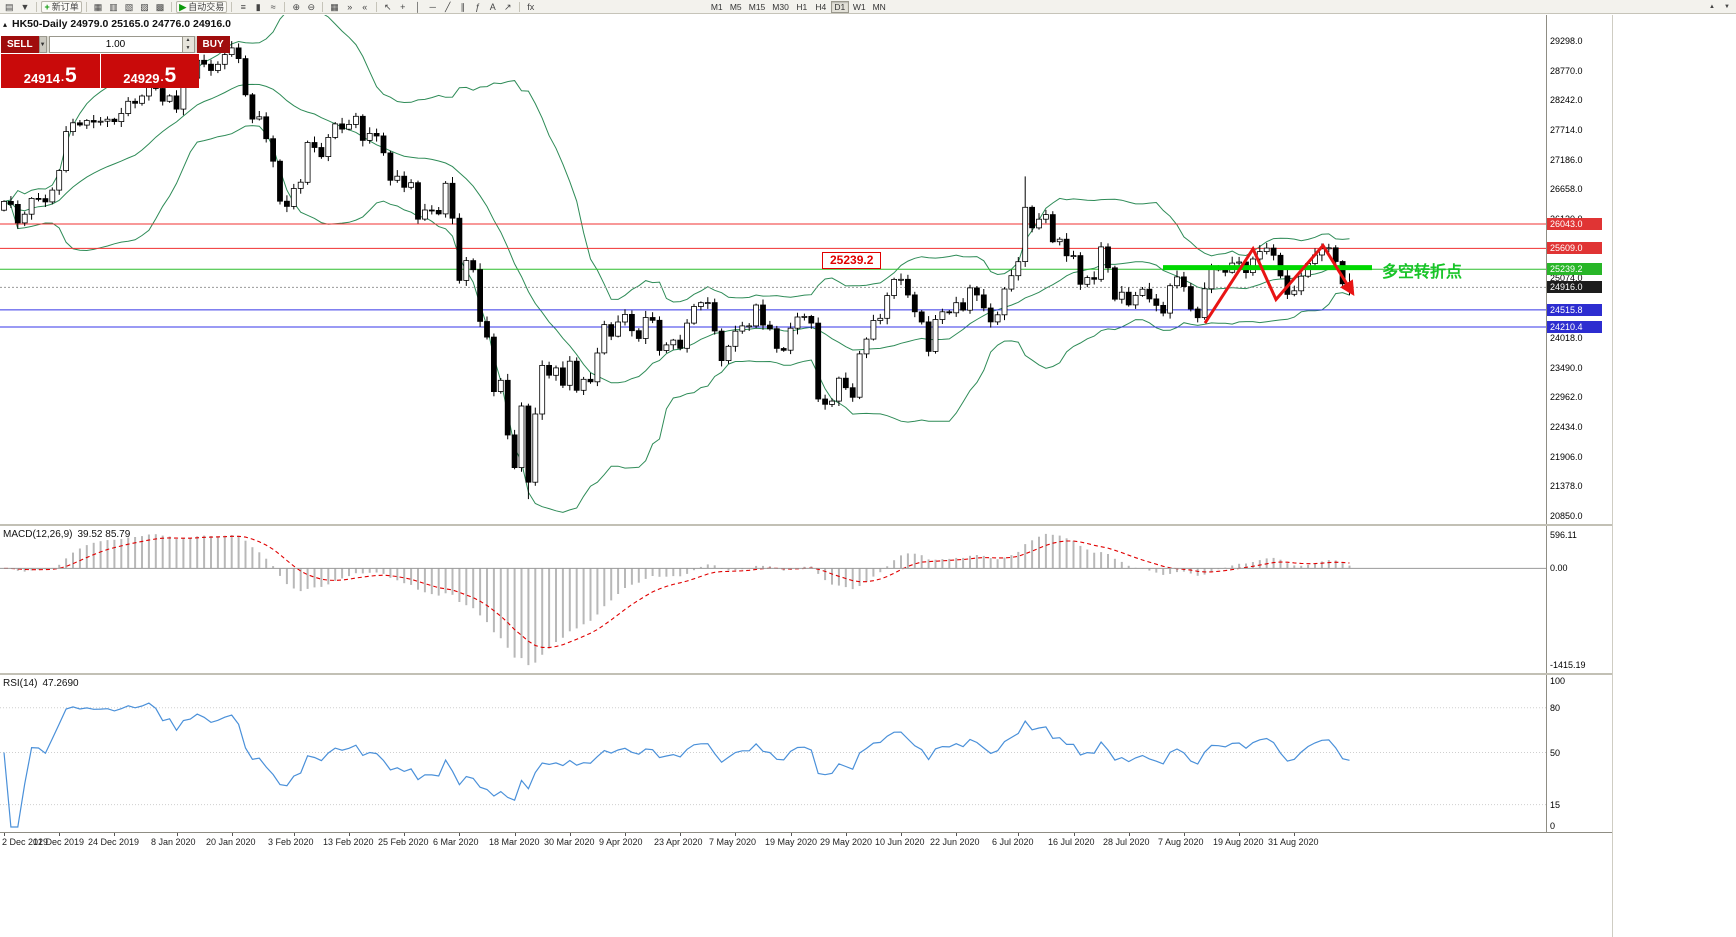  I want to click on timeframe-m30: M30, so click(780, 7).